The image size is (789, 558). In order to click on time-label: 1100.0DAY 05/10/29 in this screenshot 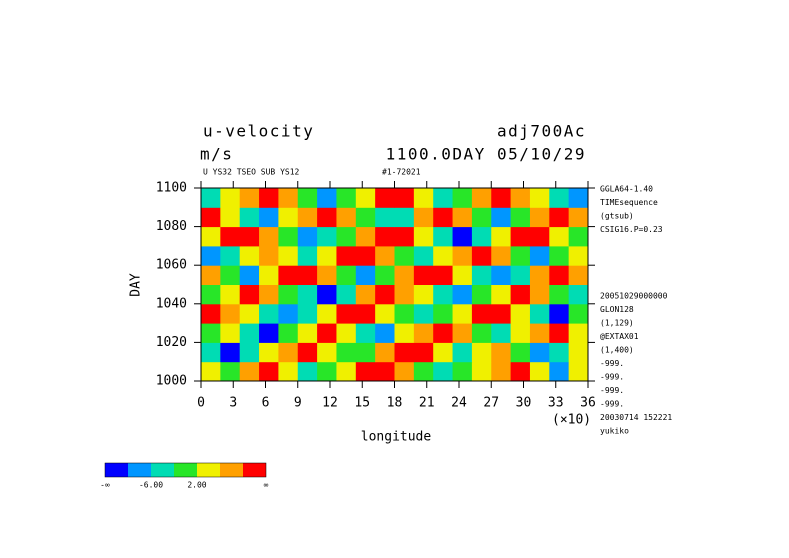, I will do `click(486, 154)`.